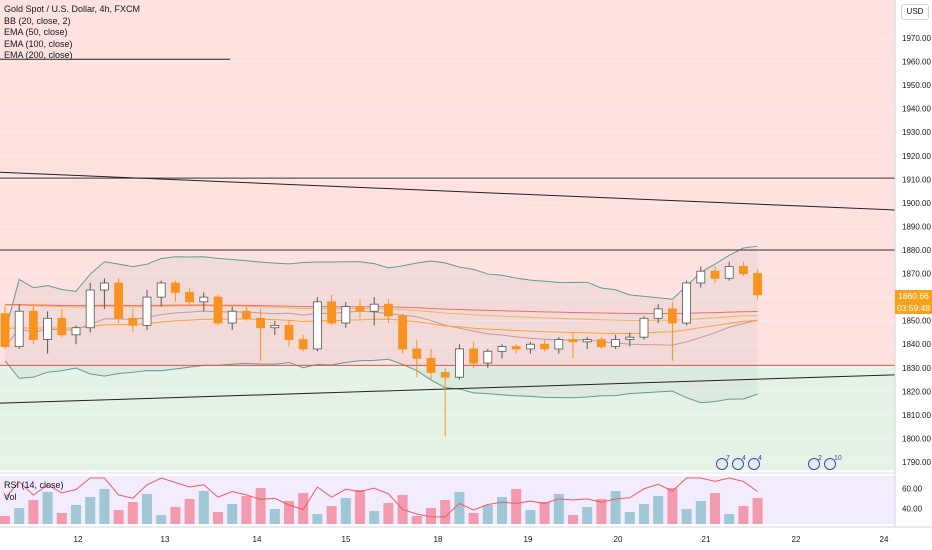 The height and width of the screenshot is (550, 932). I want to click on current-price-tag: 1860.66, so click(913, 296).